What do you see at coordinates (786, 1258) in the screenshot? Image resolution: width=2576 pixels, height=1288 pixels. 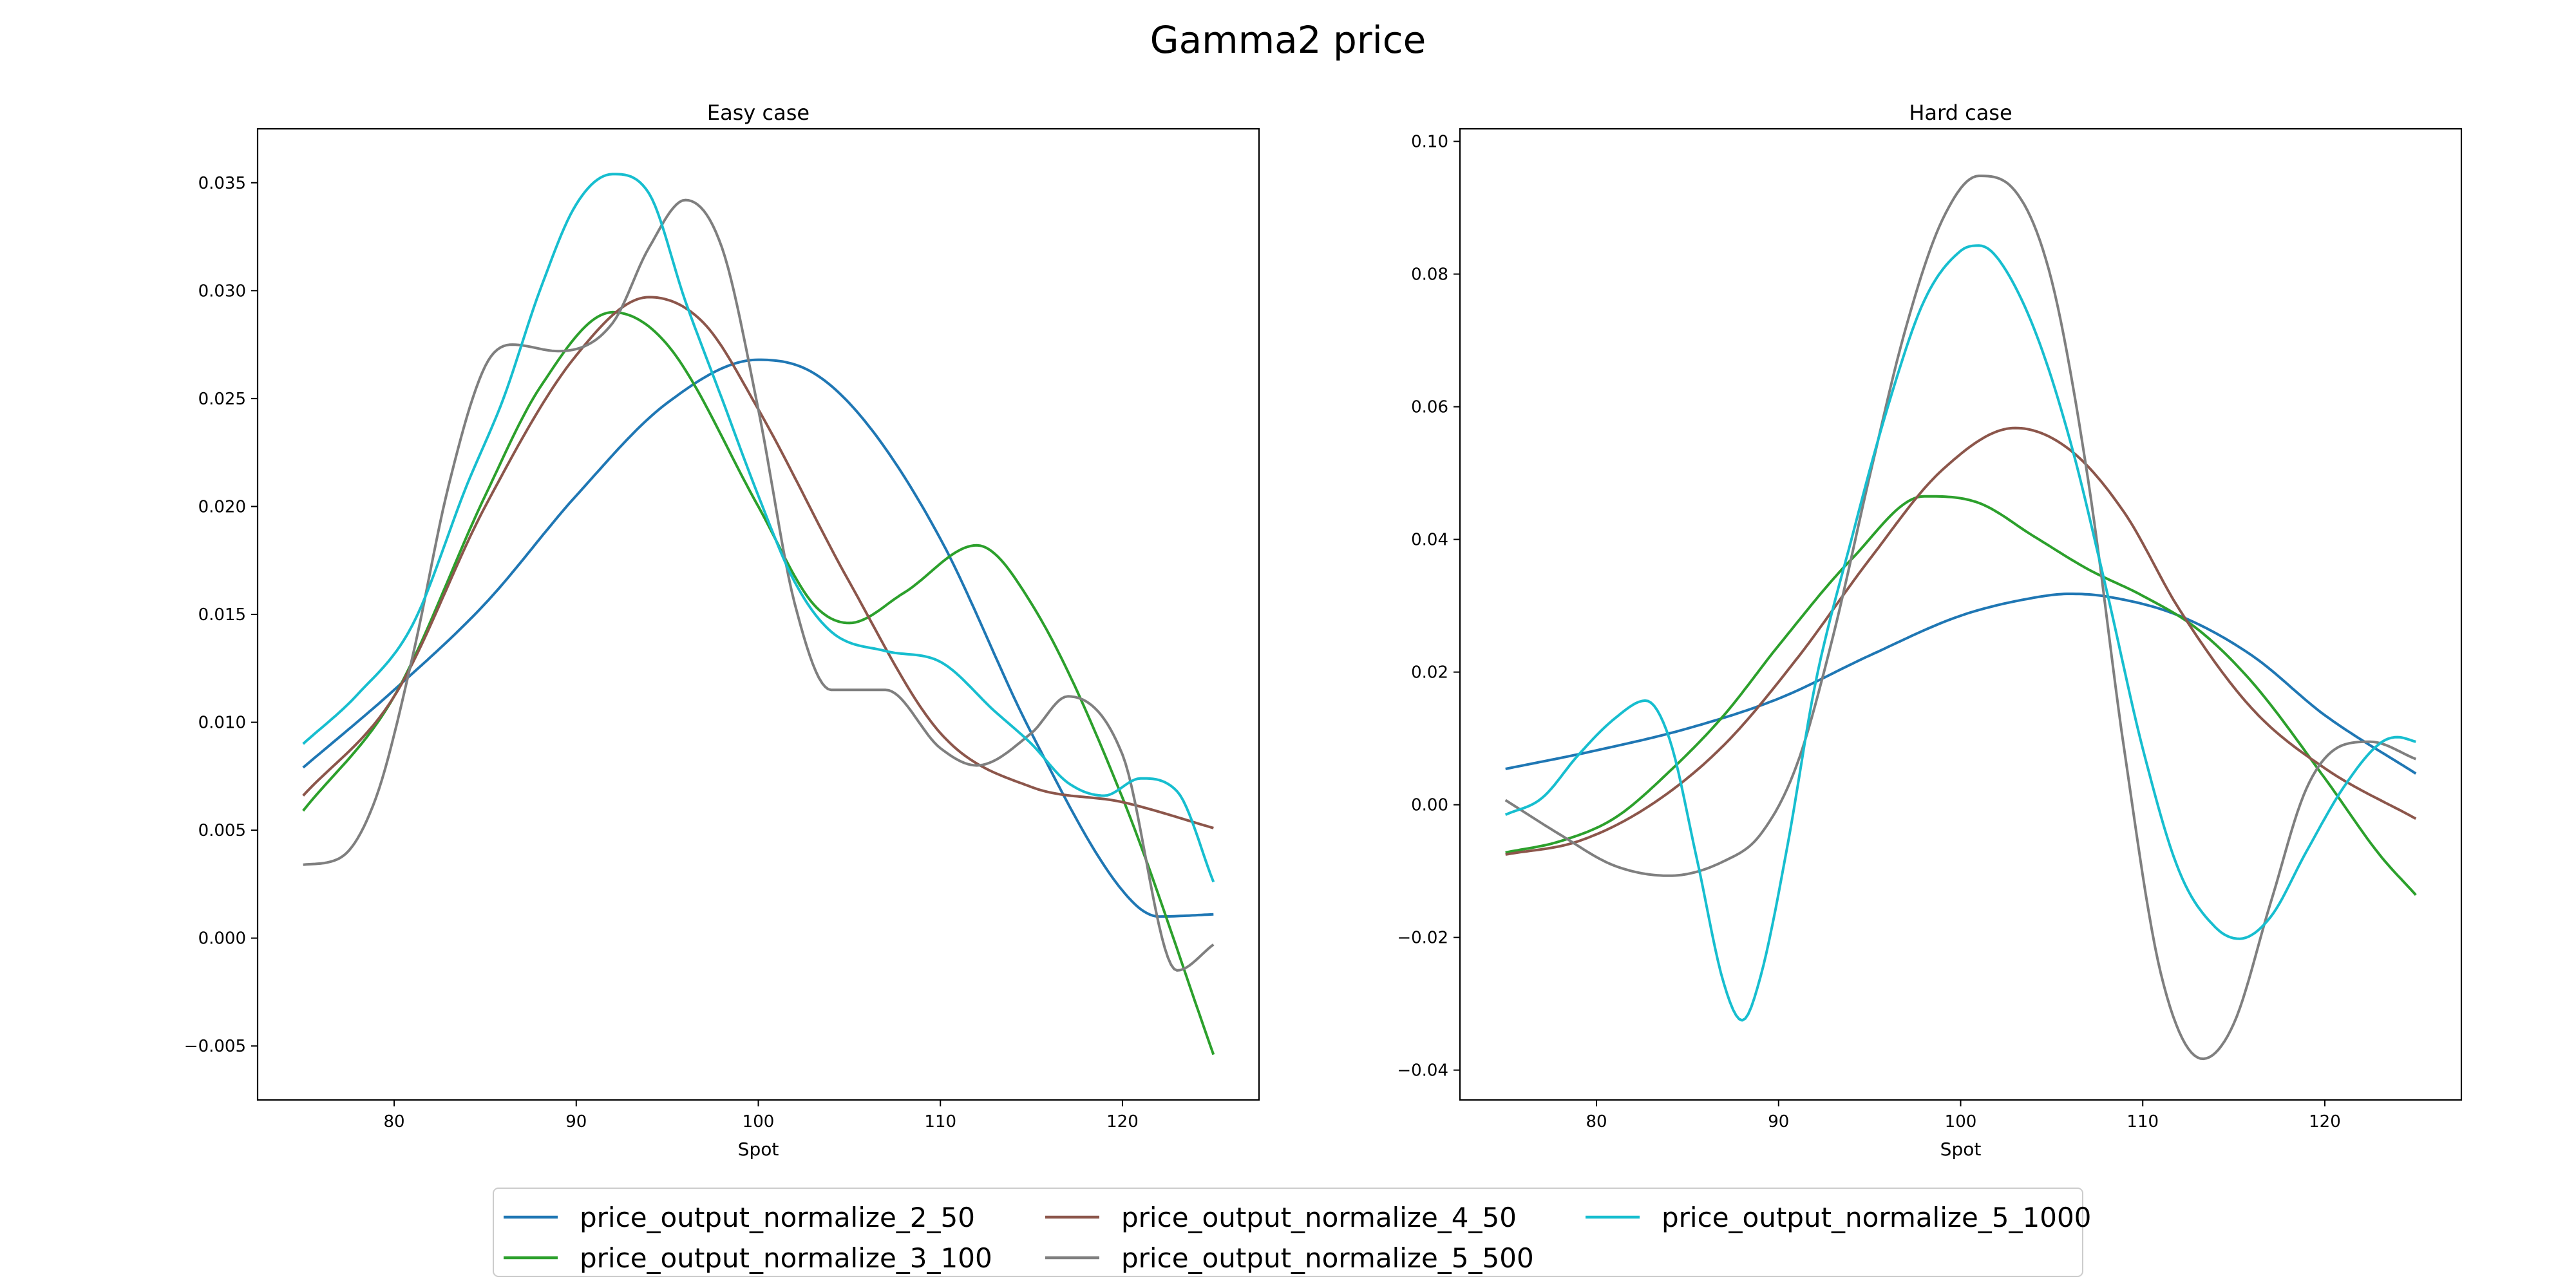 I see `legend-label: price_output_normalize_3_100` at bounding box center [786, 1258].